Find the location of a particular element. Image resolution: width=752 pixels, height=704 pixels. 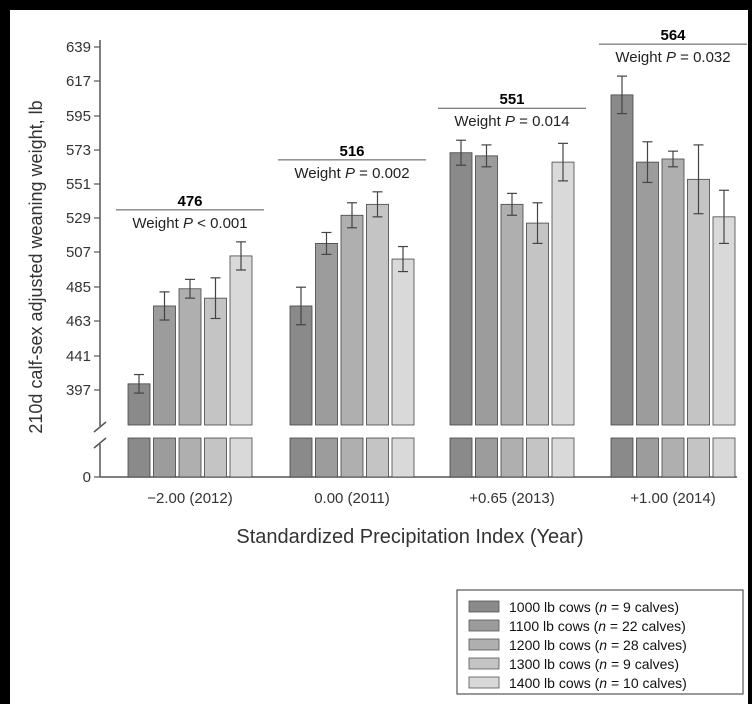

legend-label: 1200 lb cows (n = 28 calves) is located at coordinates (598, 645).